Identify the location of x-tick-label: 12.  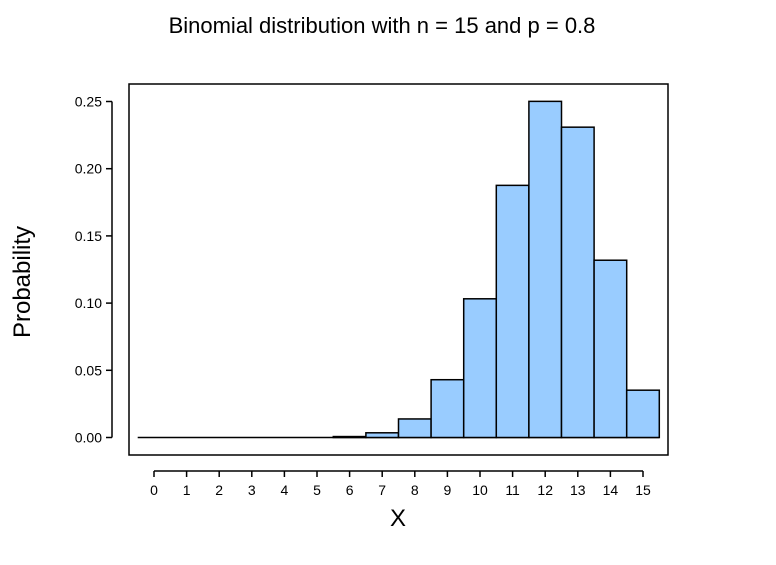
(545, 490).